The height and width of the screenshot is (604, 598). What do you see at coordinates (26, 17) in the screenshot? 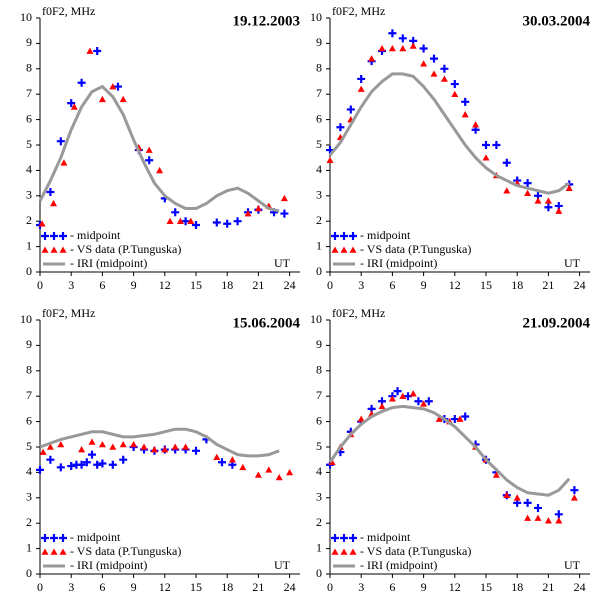
I see `y-tick-label: 10` at bounding box center [26, 17].